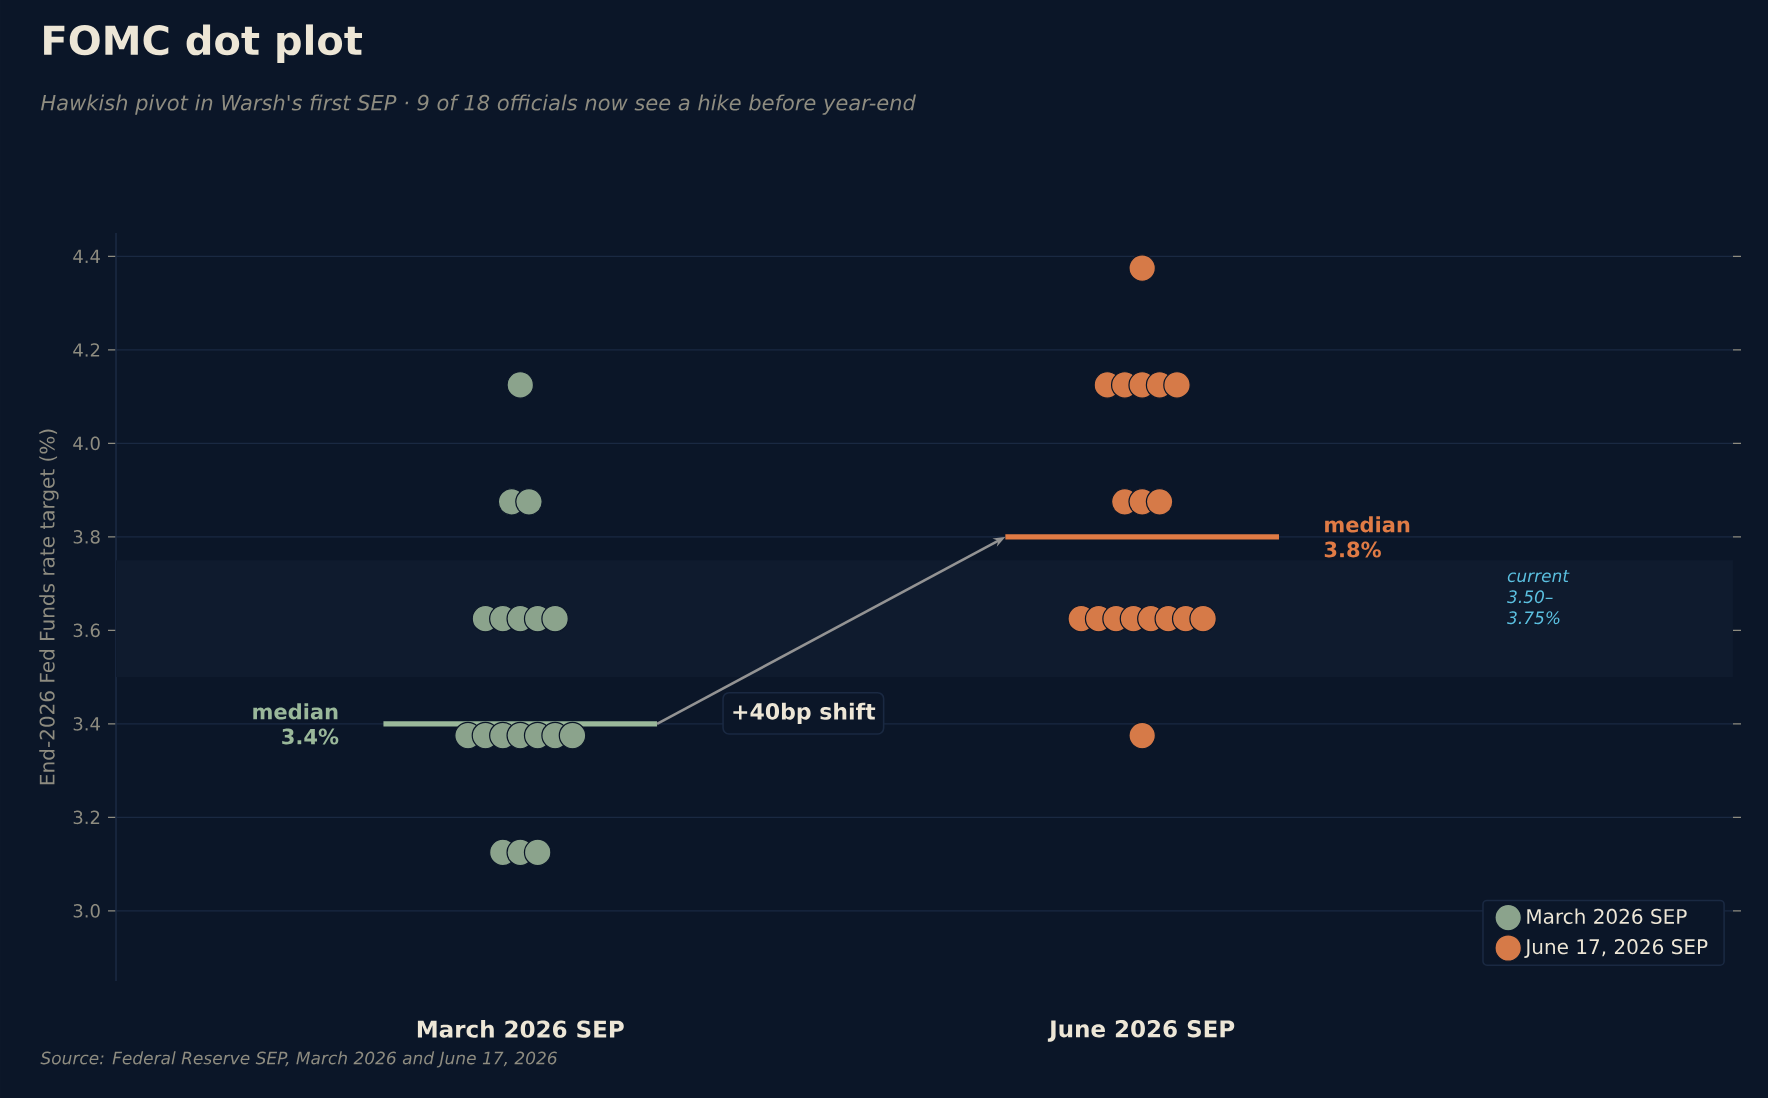  Describe the element at coordinates (1538, 597) in the screenshot. I see `band-label: current 3.50–3.75%` at that location.